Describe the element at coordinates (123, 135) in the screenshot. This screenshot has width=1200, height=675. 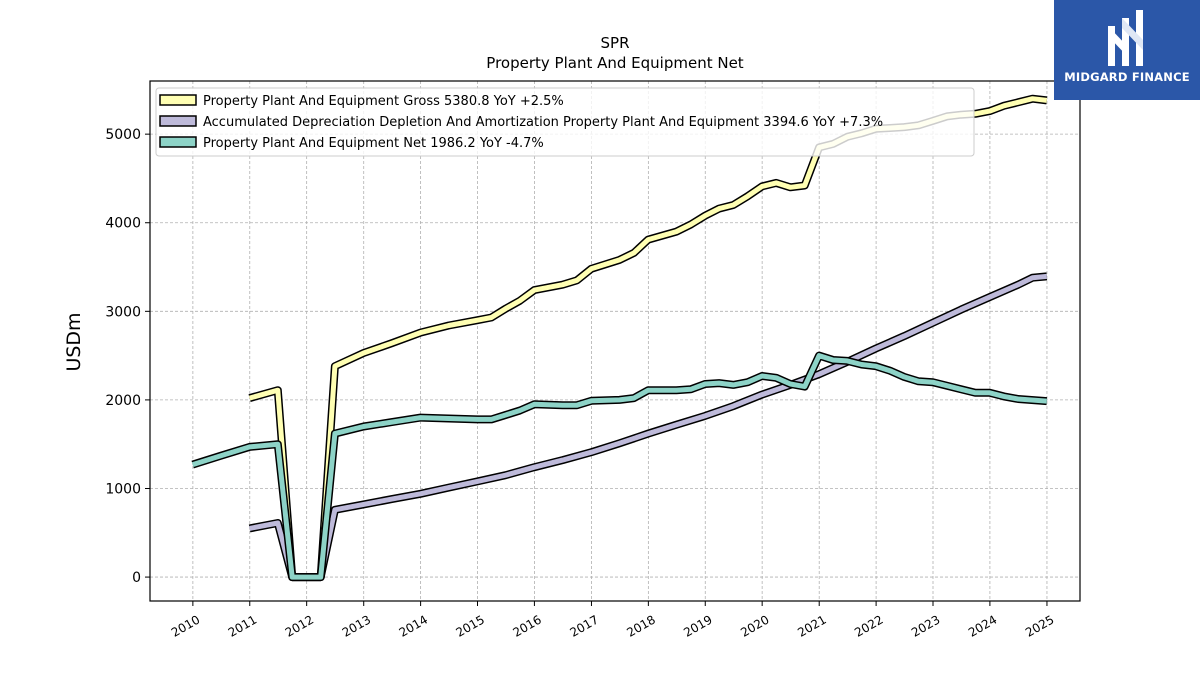
I see `y-tick-label: 5000` at that location.